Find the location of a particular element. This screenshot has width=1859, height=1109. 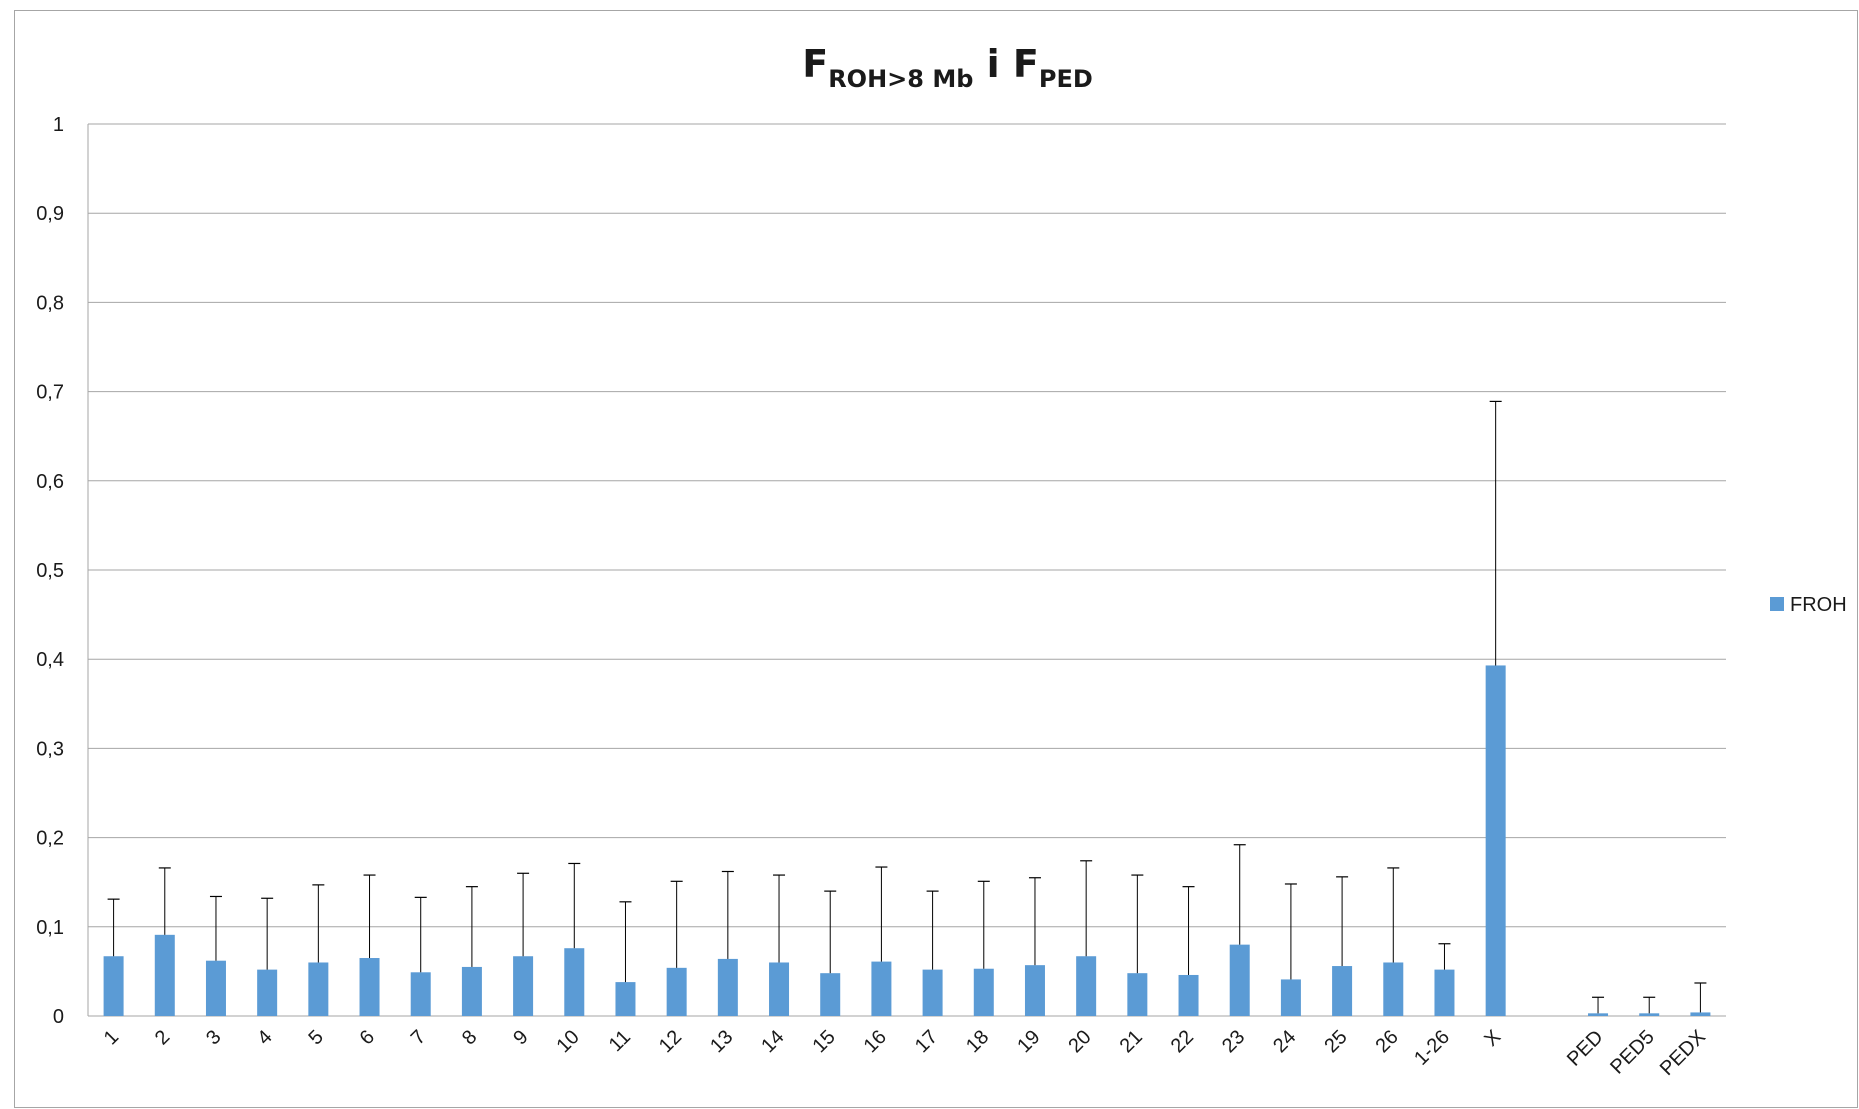

x-tick-label: PED5 is located at coordinates (1632, 1052).